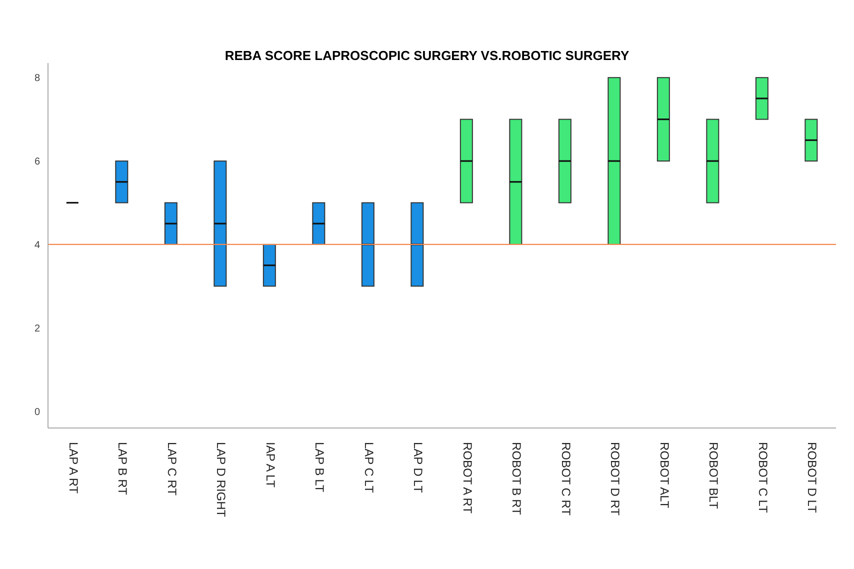  Describe the element at coordinates (37, 246) in the screenshot. I see `y-tick-label: 4` at that location.